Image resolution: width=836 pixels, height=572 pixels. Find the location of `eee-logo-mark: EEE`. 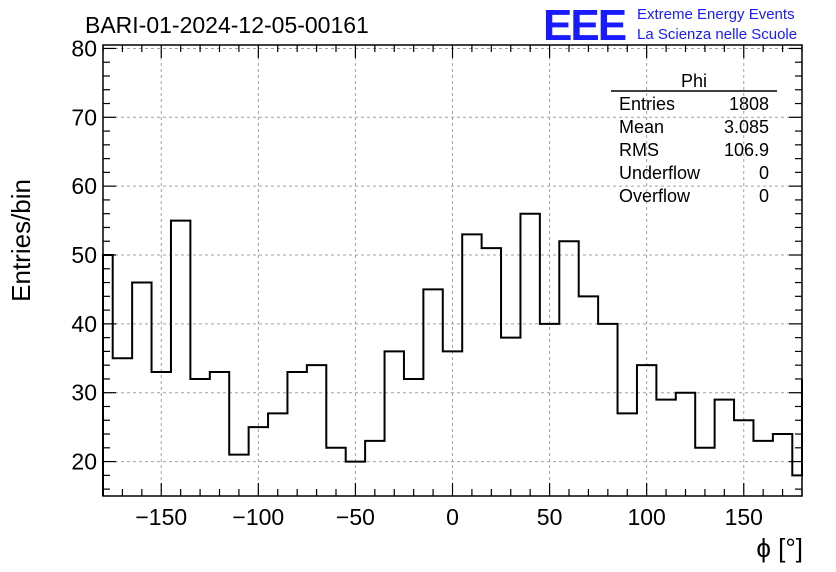

eee-logo-mark: EEE is located at coordinates (584, 25).